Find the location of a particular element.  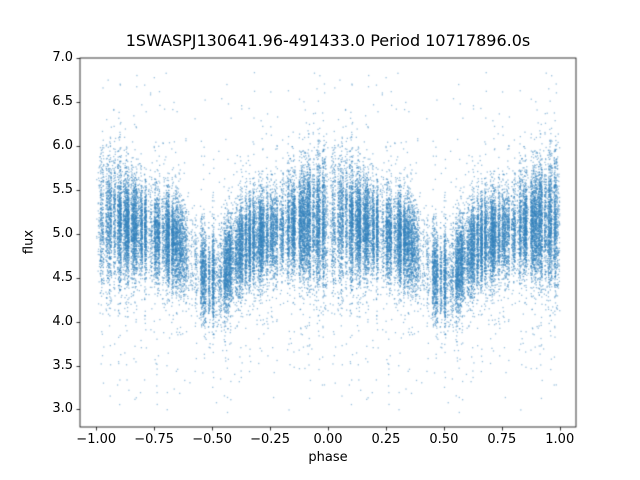

y-tick-label: 6.0 is located at coordinates (62, 145).